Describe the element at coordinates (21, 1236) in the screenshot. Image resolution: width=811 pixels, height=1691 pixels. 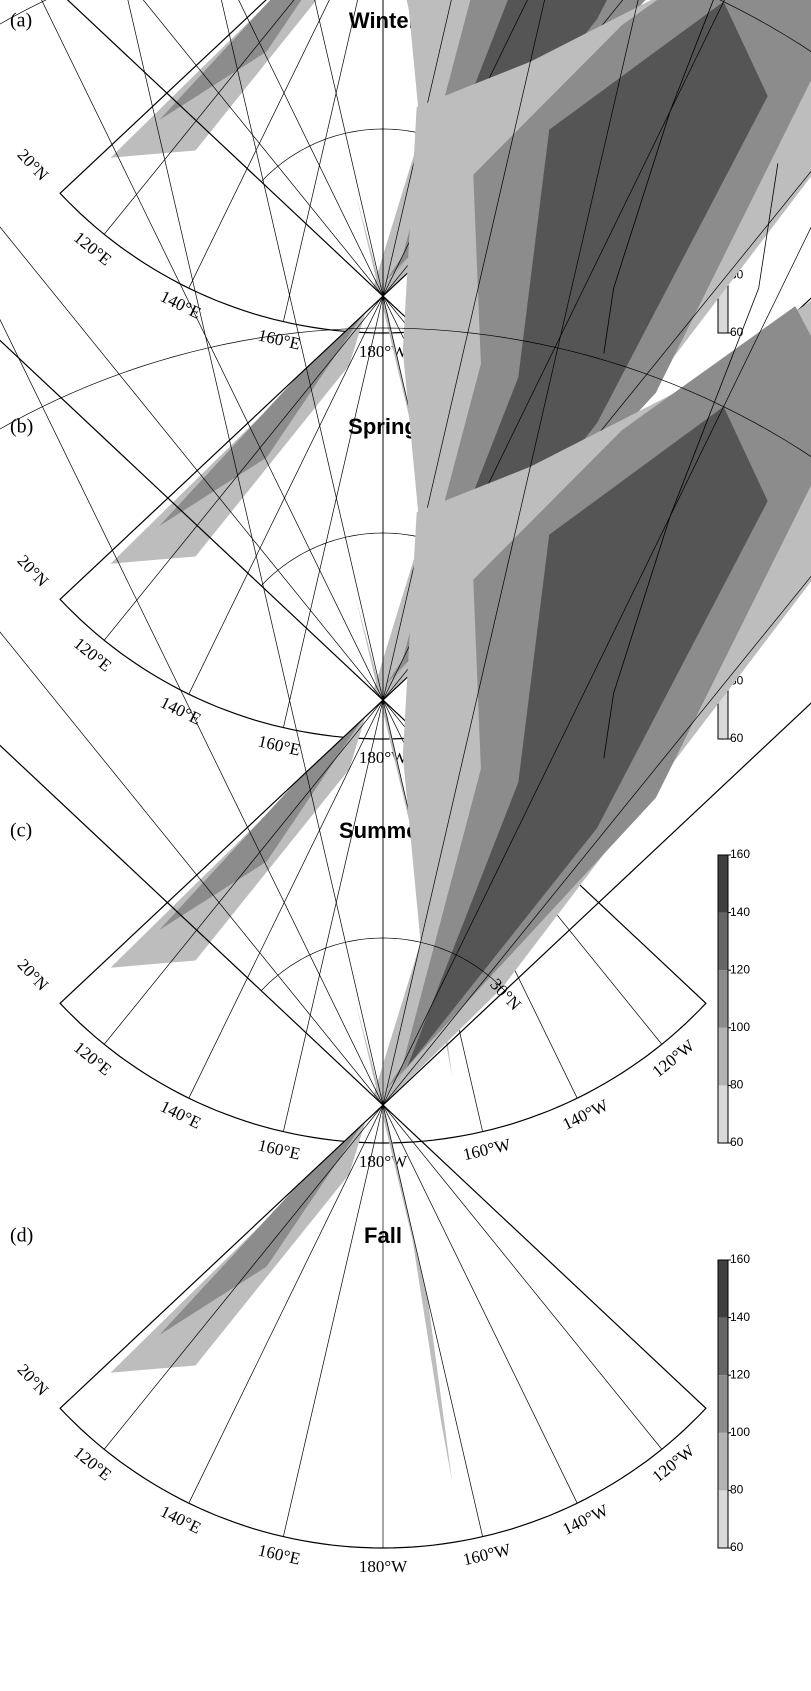
I see `panel-label: (d)` at that location.